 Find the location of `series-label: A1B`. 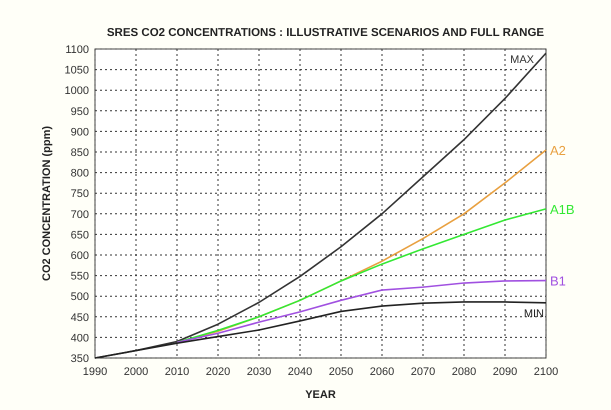

series-label: A1B is located at coordinates (562, 209).